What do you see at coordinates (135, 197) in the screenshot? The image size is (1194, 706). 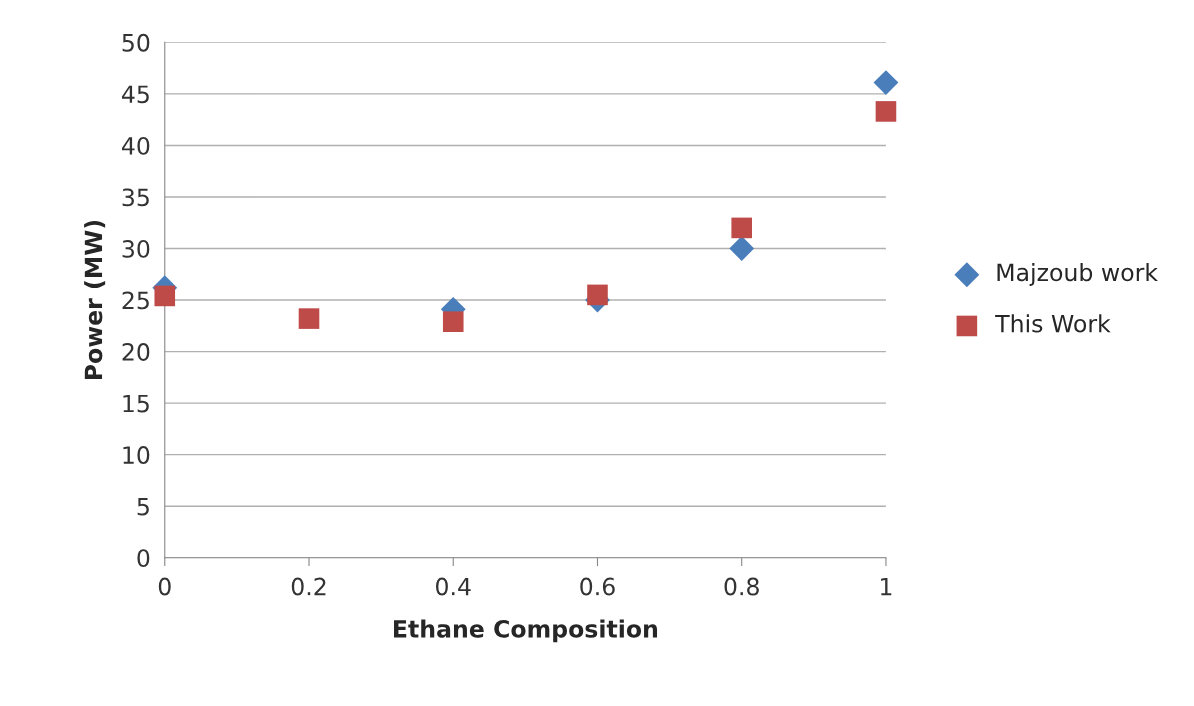 I see `y-tick-label: 35` at bounding box center [135, 197].